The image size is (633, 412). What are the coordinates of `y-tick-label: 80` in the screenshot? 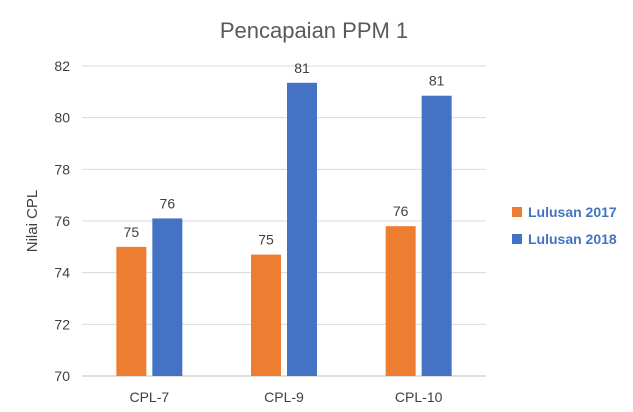 It's located at (62, 118).